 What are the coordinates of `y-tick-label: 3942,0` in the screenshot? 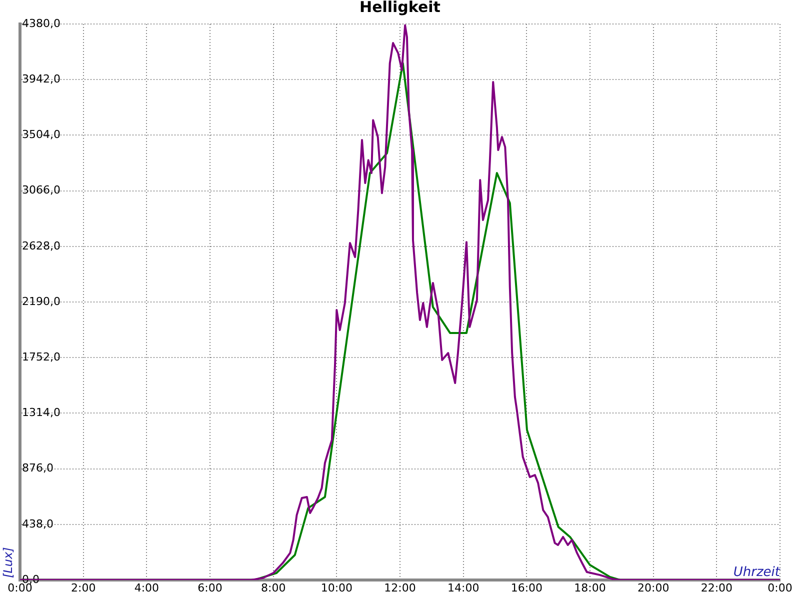 It's located at (41, 79).